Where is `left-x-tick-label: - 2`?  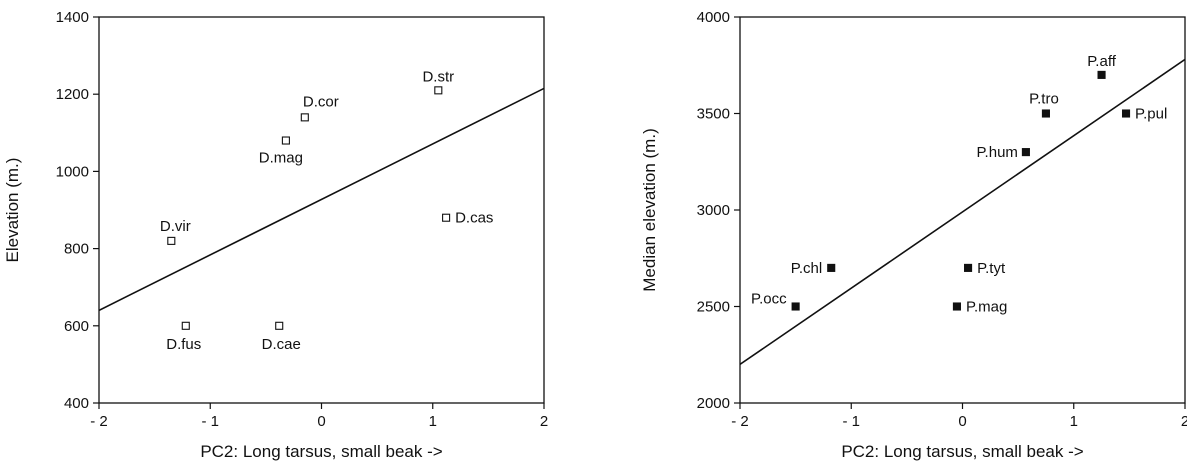 left-x-tick-label: - 2 is located at coordinates (99, 421).